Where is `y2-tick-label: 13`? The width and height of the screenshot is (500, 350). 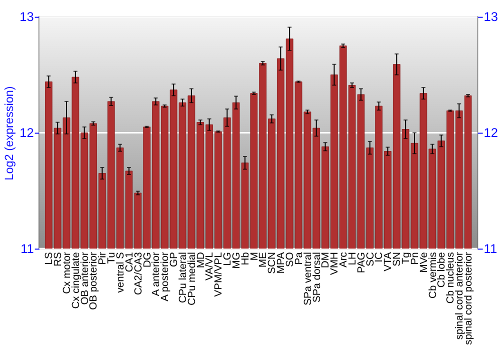 y2-tick-label: 13 is located at coordinates (491, 16).